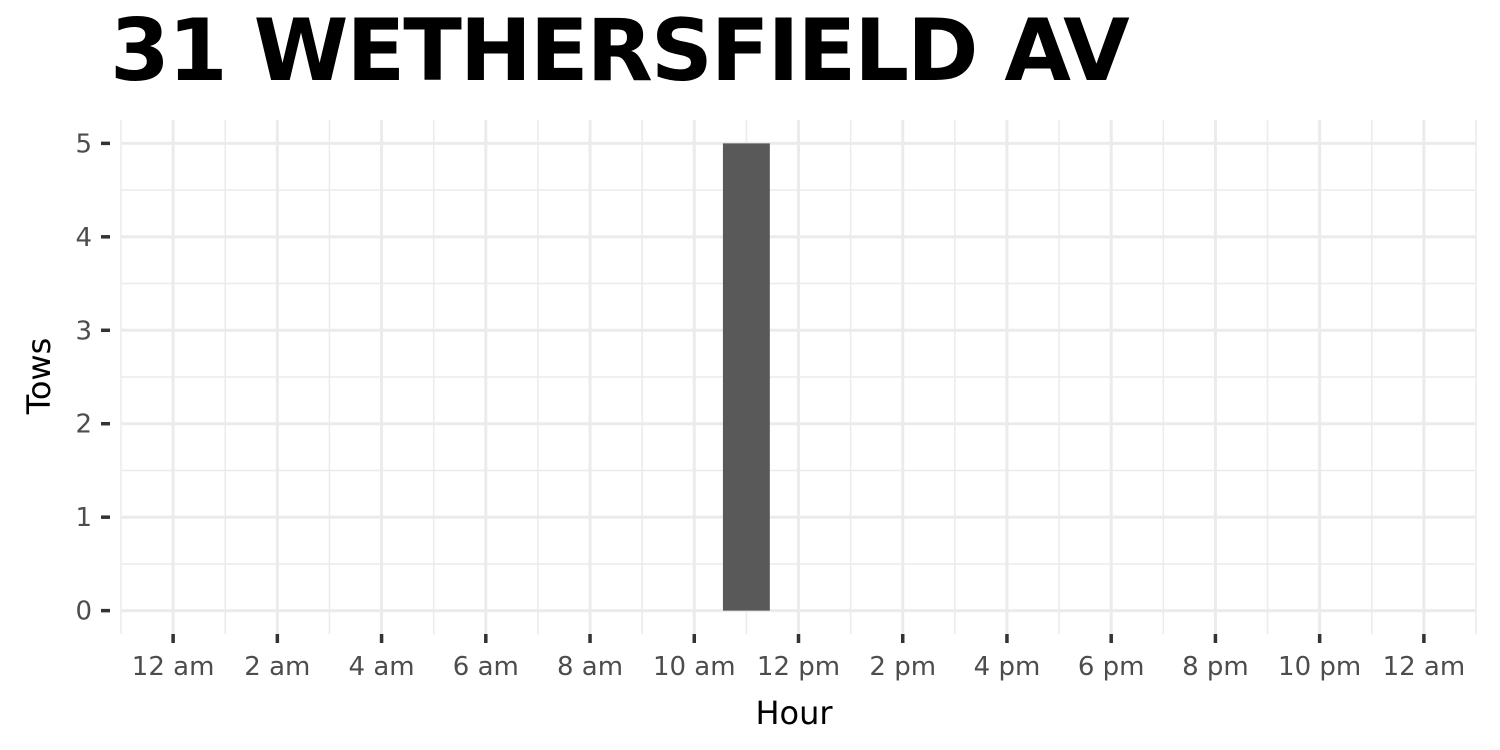 The image size is (1500, 750). I want to click on x-tick-label: 10 am, so click(694, 667).